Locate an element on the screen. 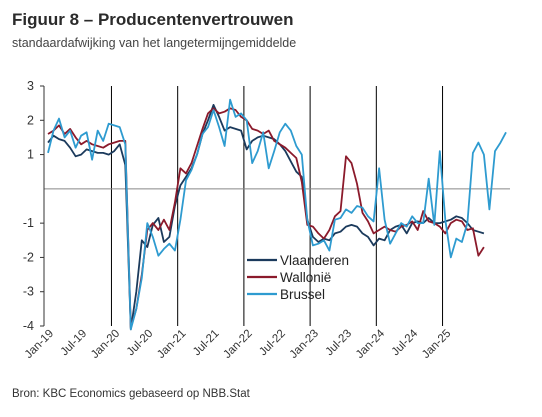 The image size is (542, 417). x-tick-label: Jan-24 is located at coordinates (371, 344).